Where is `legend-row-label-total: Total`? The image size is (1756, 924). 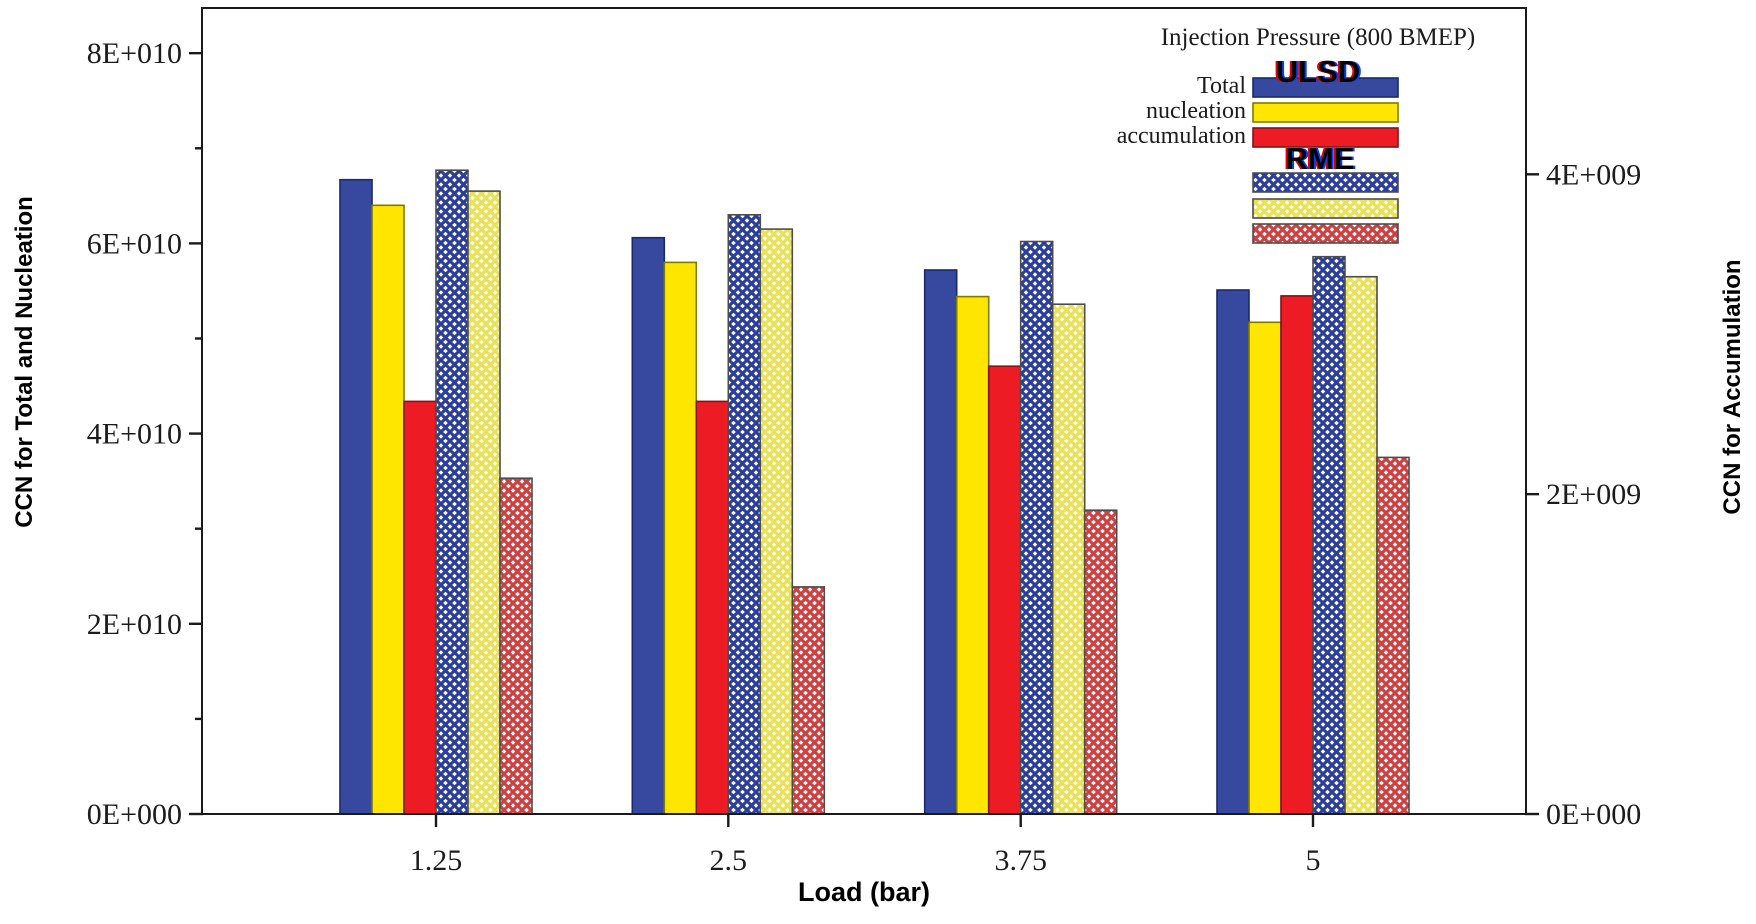
legend-row-label-total: Total is located at coordinates (1221, 86).